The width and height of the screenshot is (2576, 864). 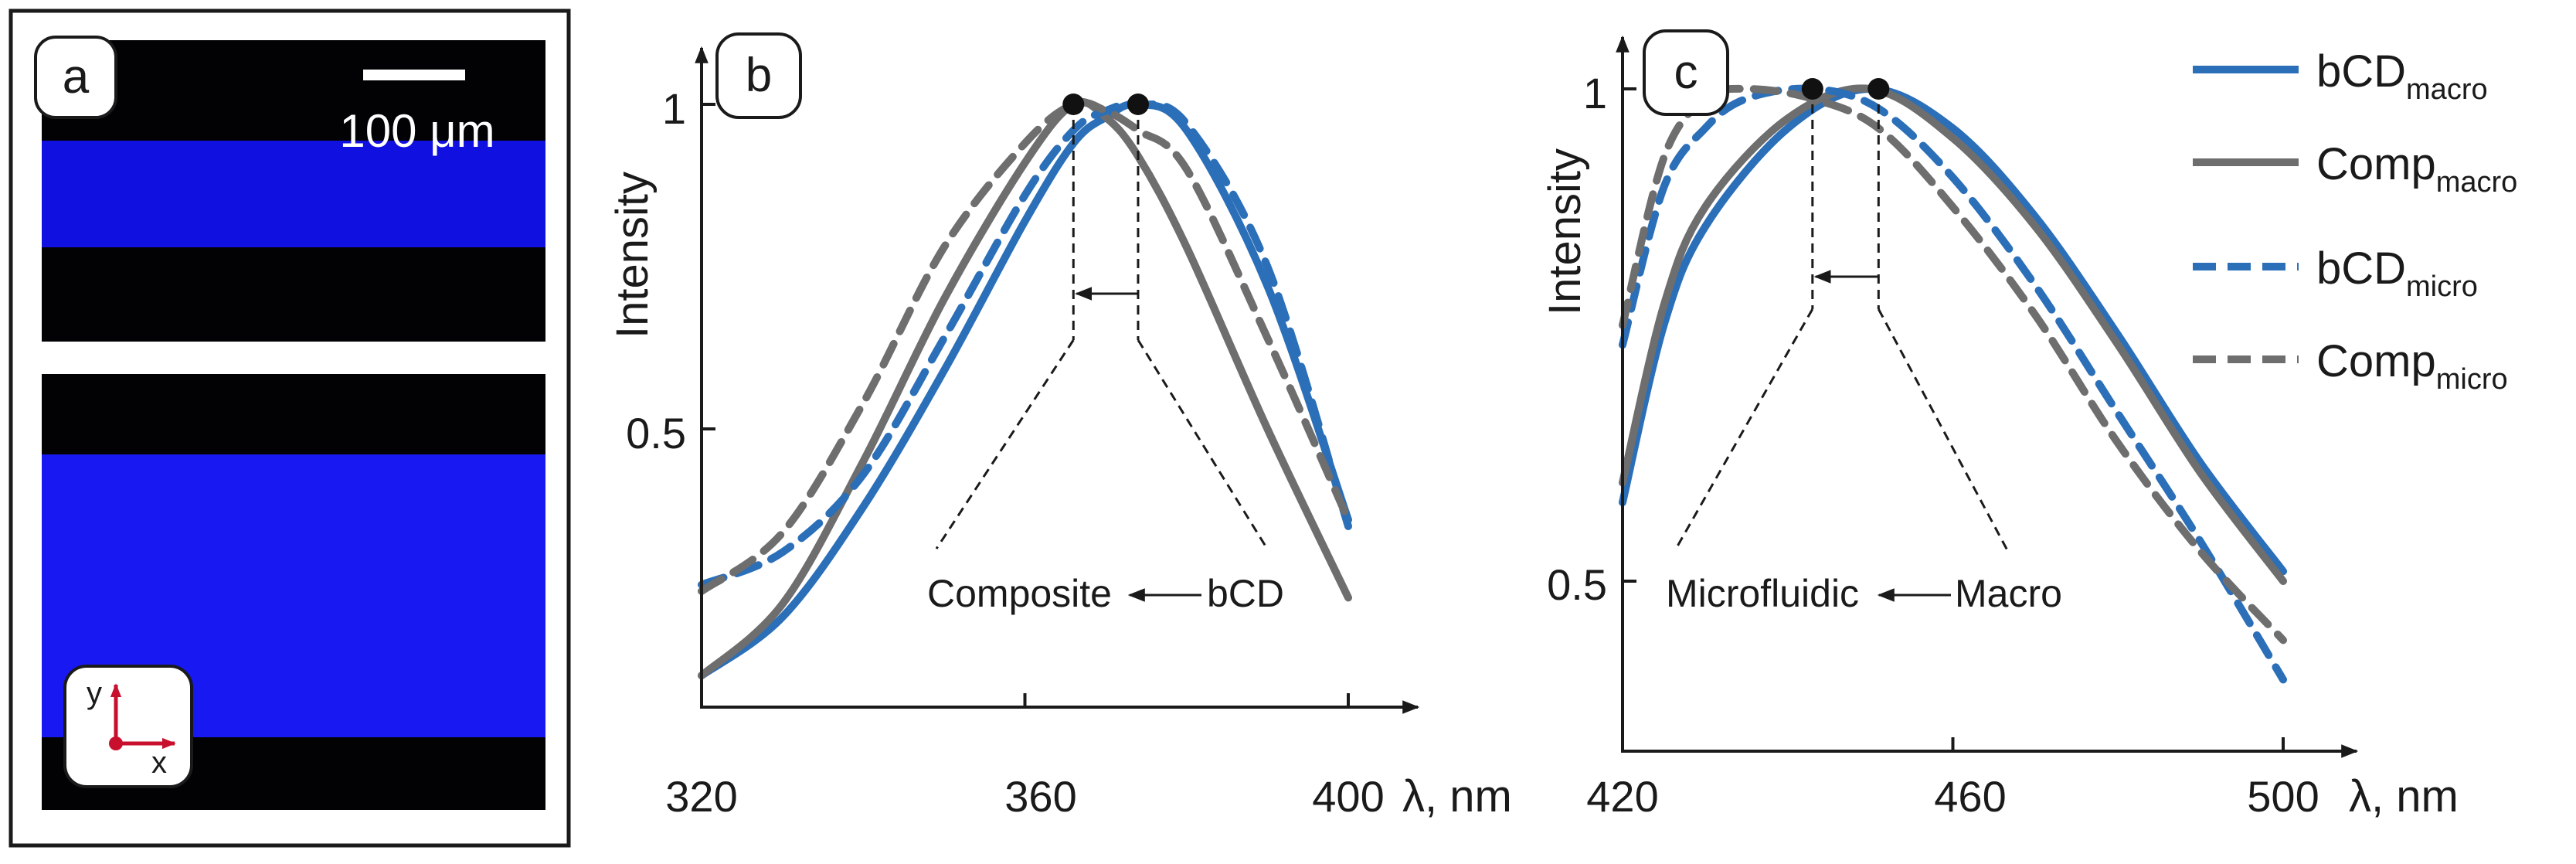 I want to click on chart-b-ytick-label: 0.5, so click(x=656, y=433).